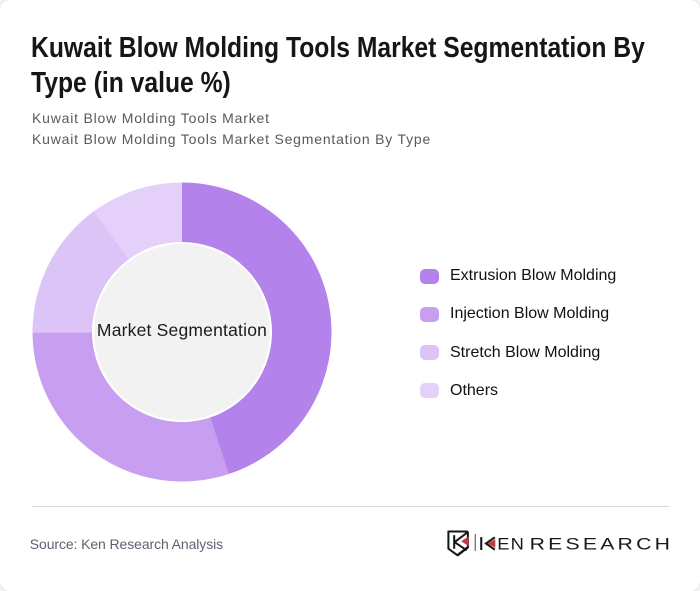 The height and width of the screenshot is (591, 700). I want to click on svg-text: RESEARCH, so click(600, 545).